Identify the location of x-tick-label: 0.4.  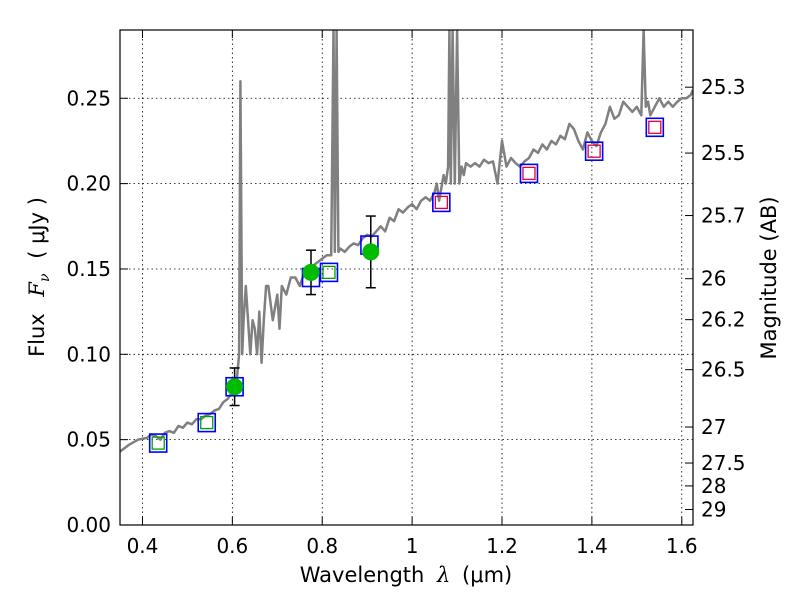
(143, 546).